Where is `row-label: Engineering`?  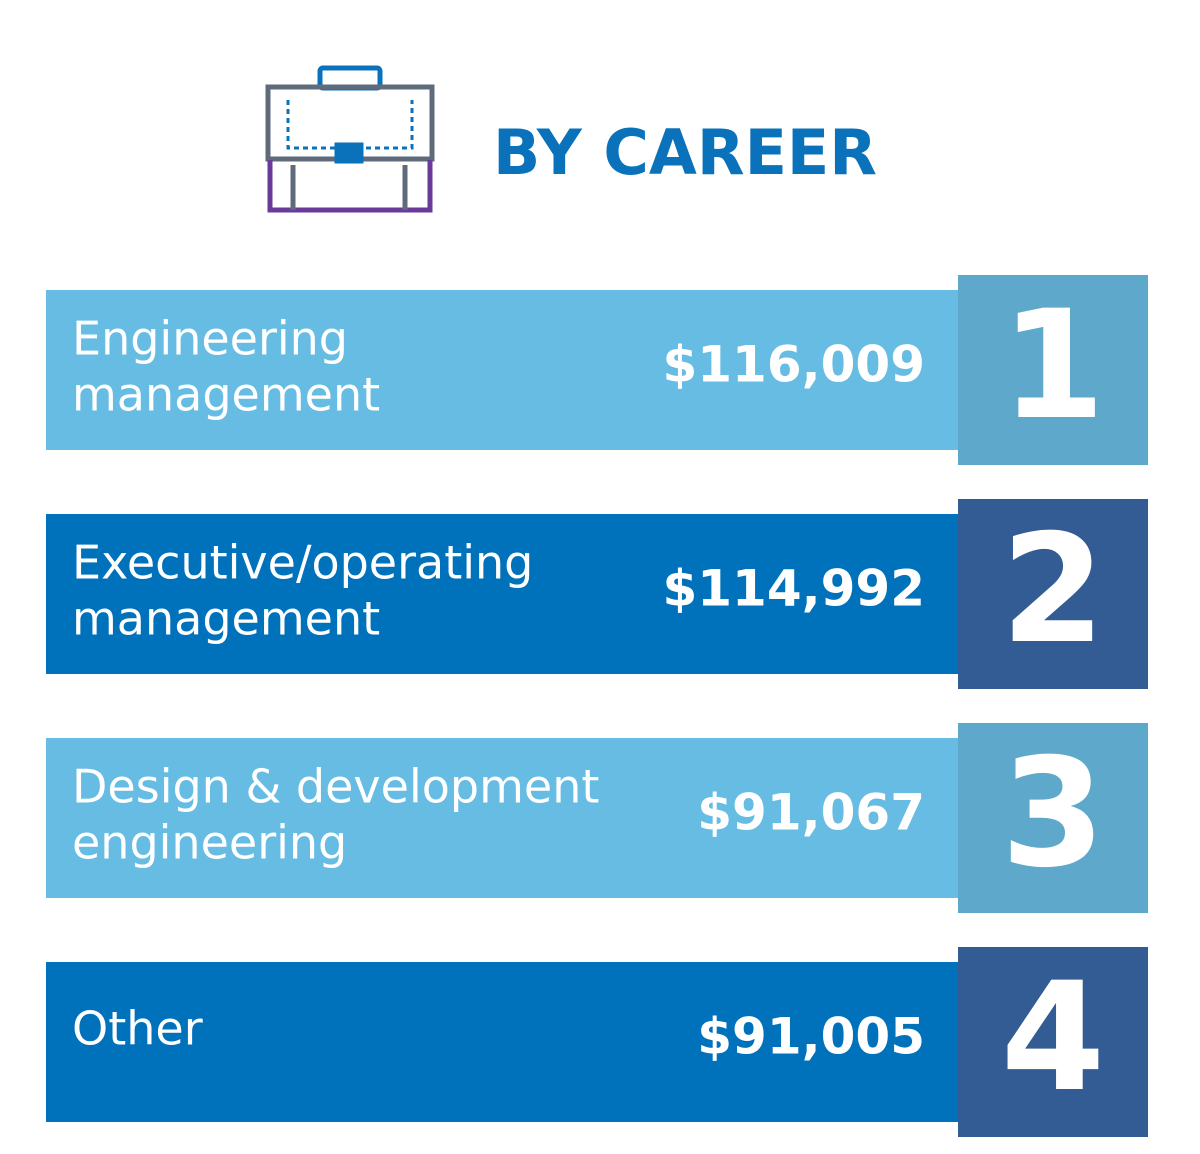 row-label: Engineering is located at coordinates (210, 339).